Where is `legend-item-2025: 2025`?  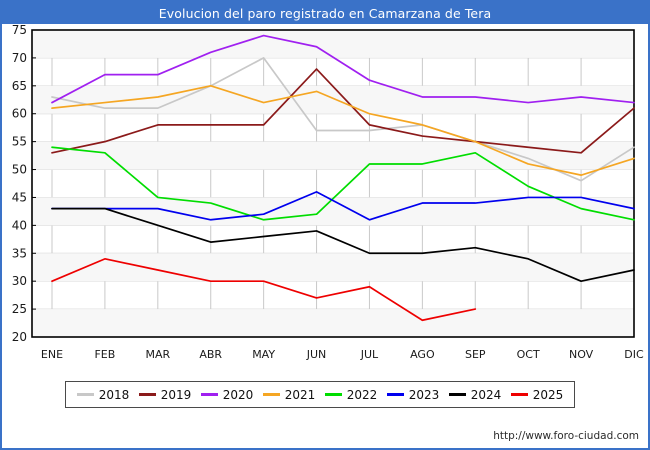 legend-item-2025: 2025 is located at coordinates (537, 394).